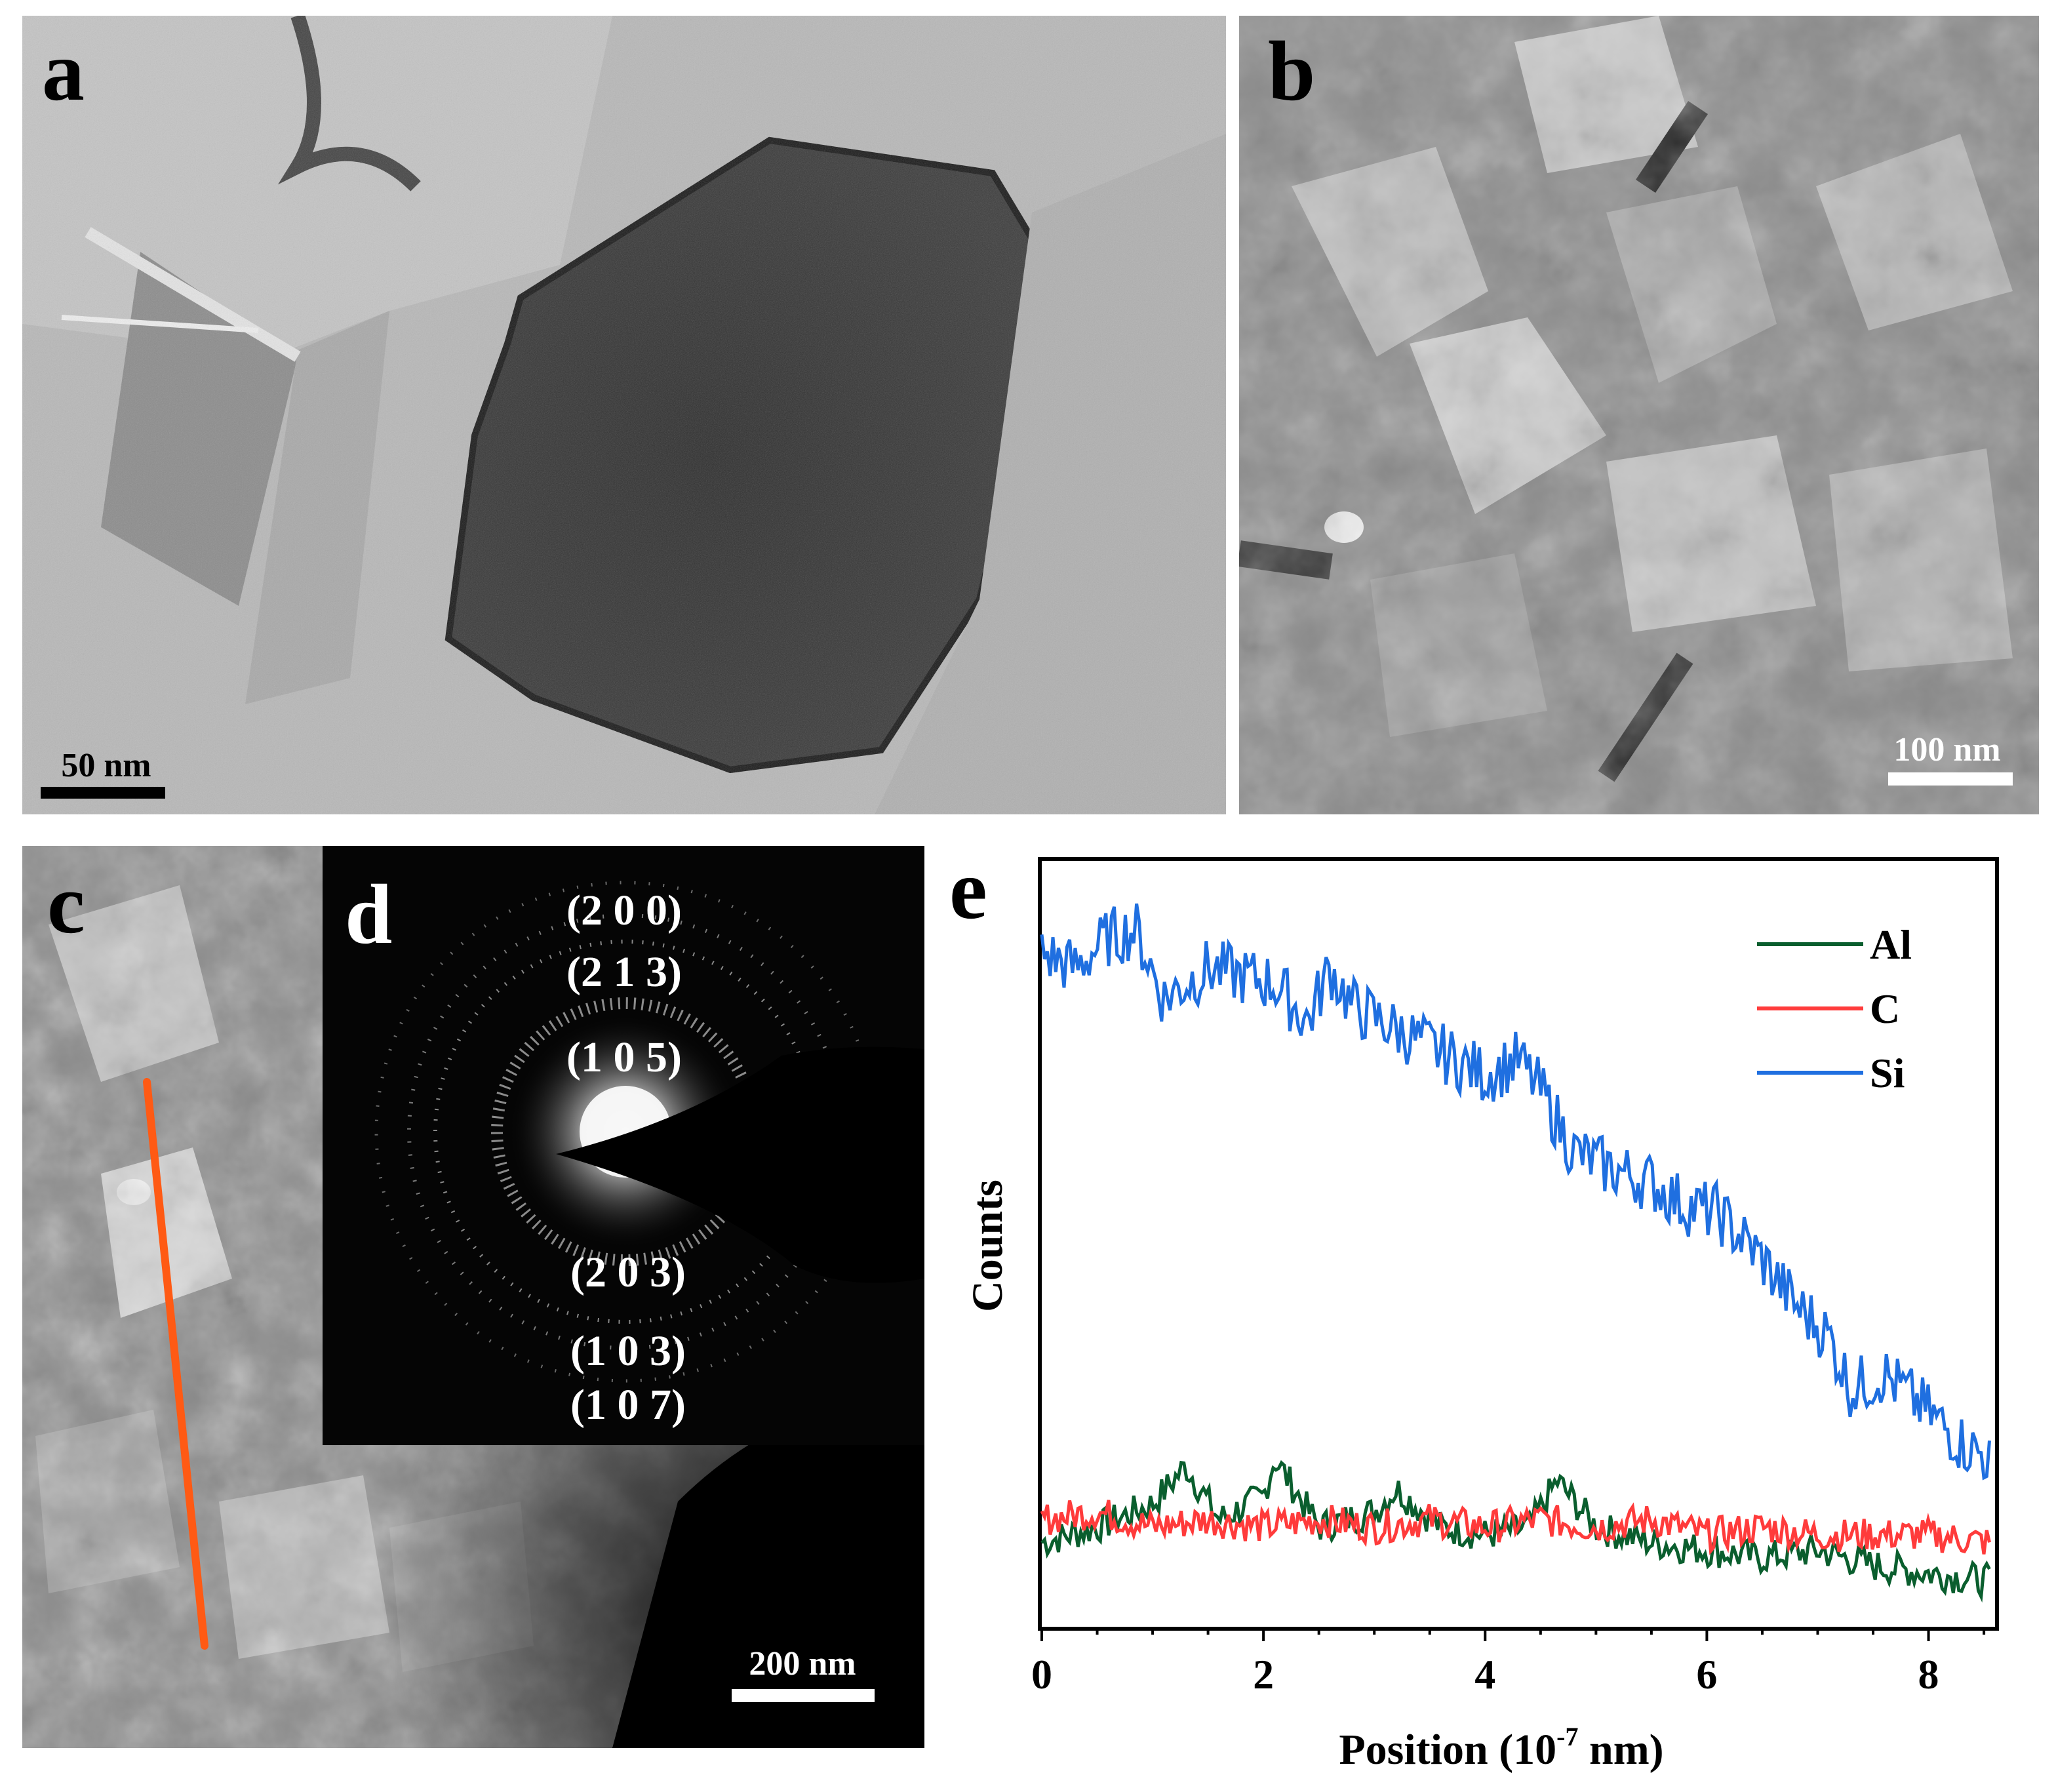 Image resolution: width=2056 pixels, height=1792 pixels. Describe the element at coordinates (1041, 1674) in the screenshot. I see `x-tick-label: 0` at that location.